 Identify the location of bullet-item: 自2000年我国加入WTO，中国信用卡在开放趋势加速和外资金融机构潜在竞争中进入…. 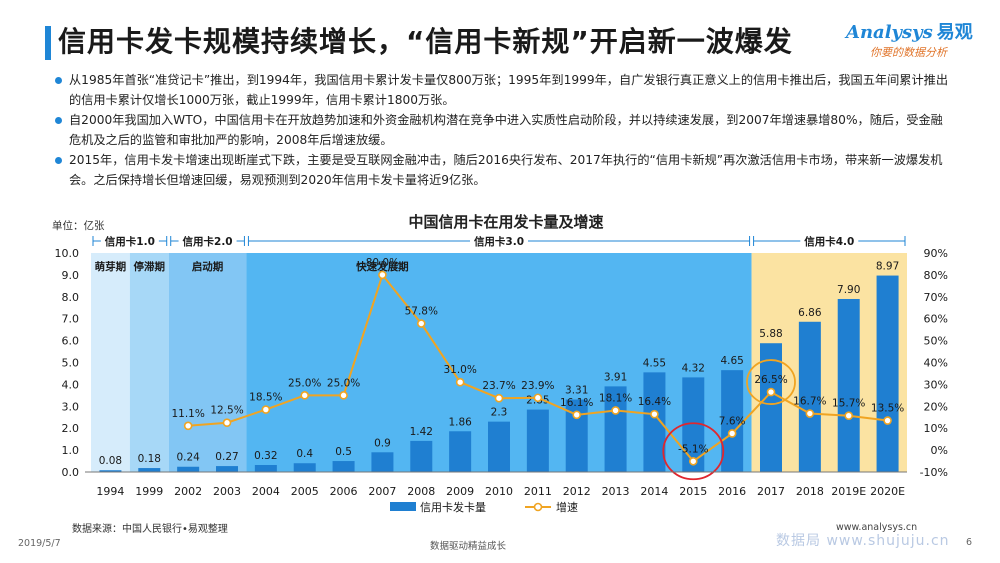
(503, 130).